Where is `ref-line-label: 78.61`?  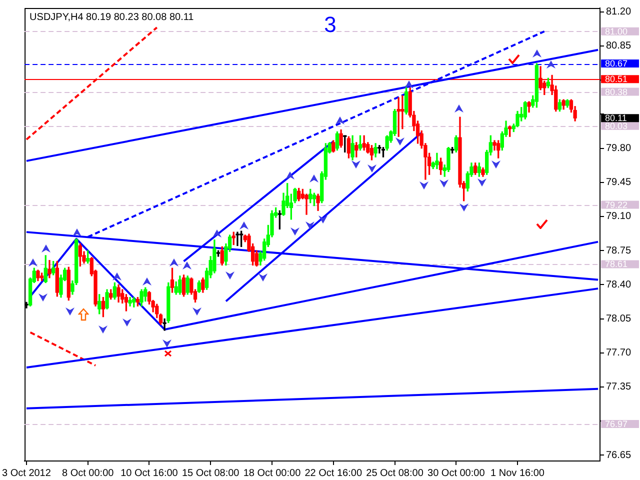
ref-line-label: 78.61 is located at coordinates (616, 264).